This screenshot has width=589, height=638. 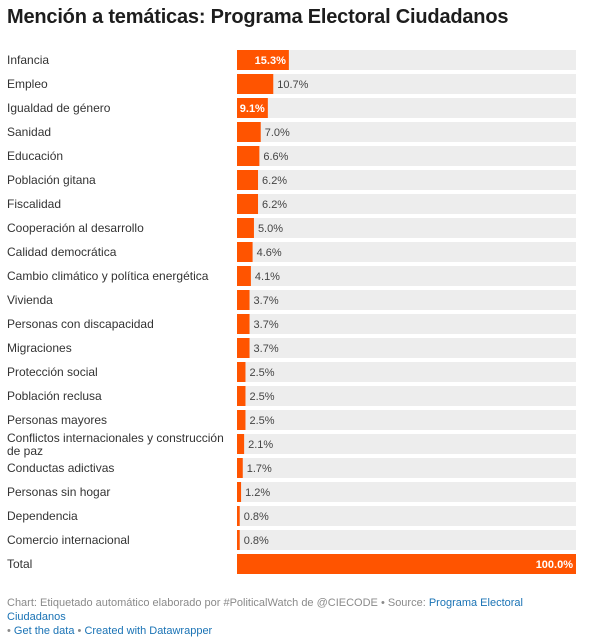 I want to click on category-label: Cambio climático y política energética, so click(x=108, y=276).